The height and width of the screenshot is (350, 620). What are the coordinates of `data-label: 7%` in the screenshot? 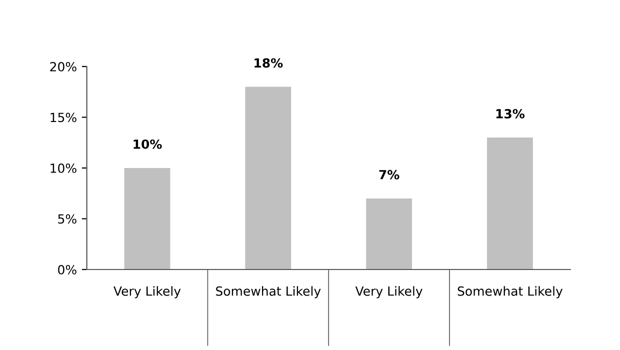 It's located at (389, 175).